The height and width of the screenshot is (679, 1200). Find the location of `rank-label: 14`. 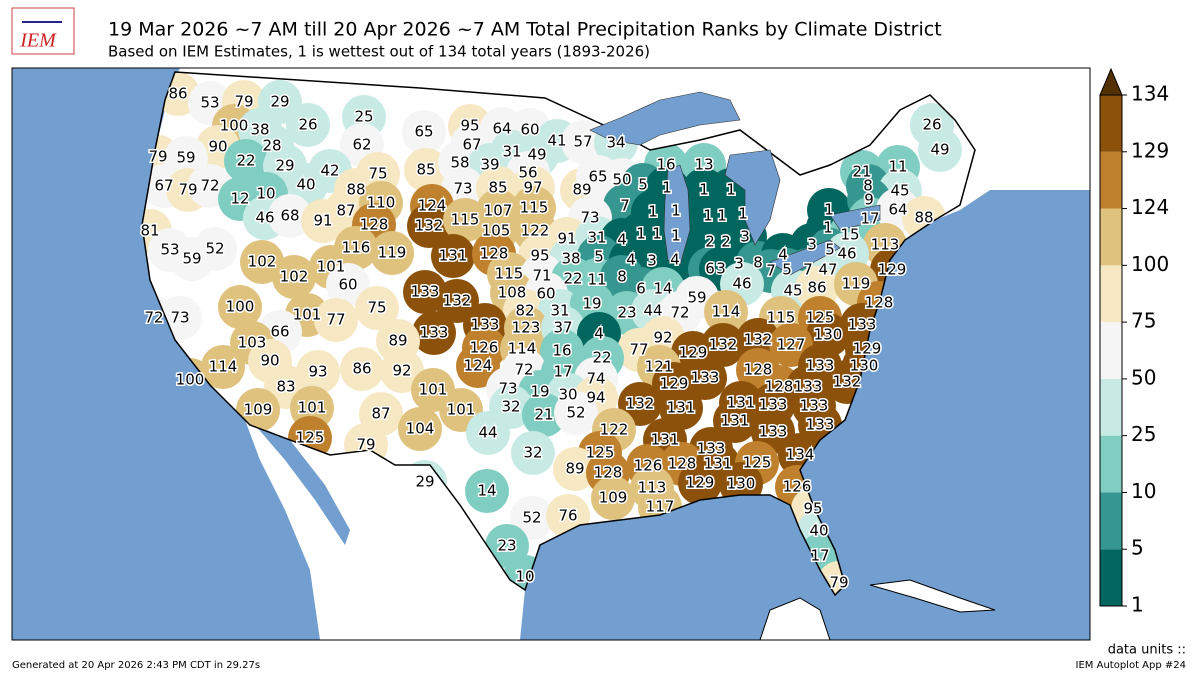

rank-label: 14 is located at coordinates (662, 289).